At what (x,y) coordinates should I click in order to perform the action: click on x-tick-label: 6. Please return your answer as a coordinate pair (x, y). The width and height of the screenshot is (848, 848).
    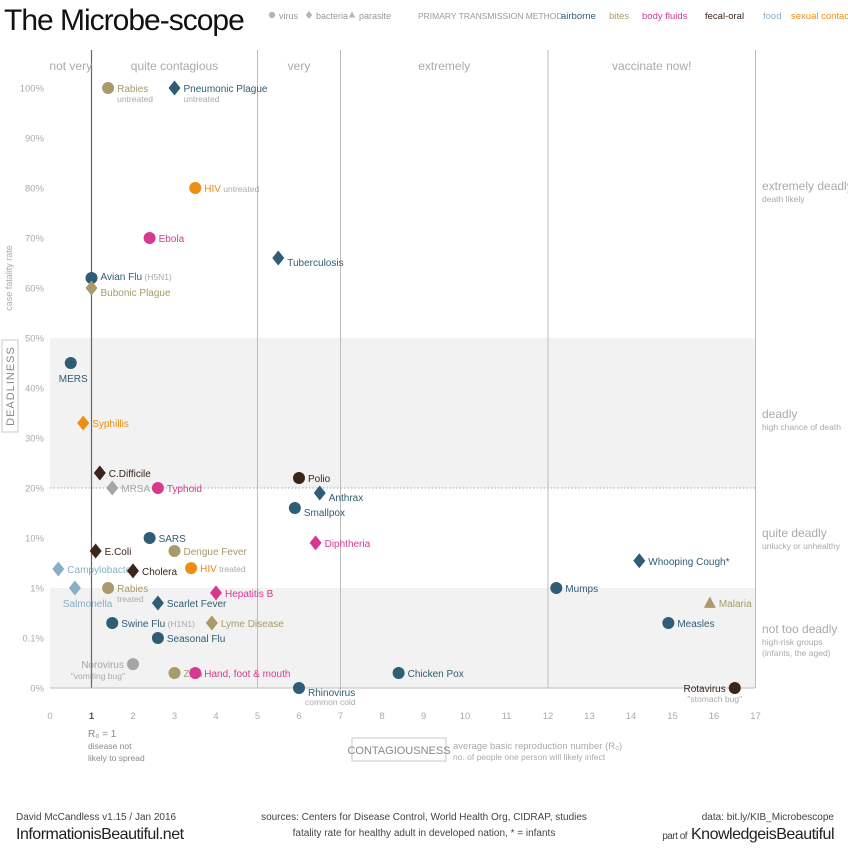
    Looking at the image, I should click on (298, 716).